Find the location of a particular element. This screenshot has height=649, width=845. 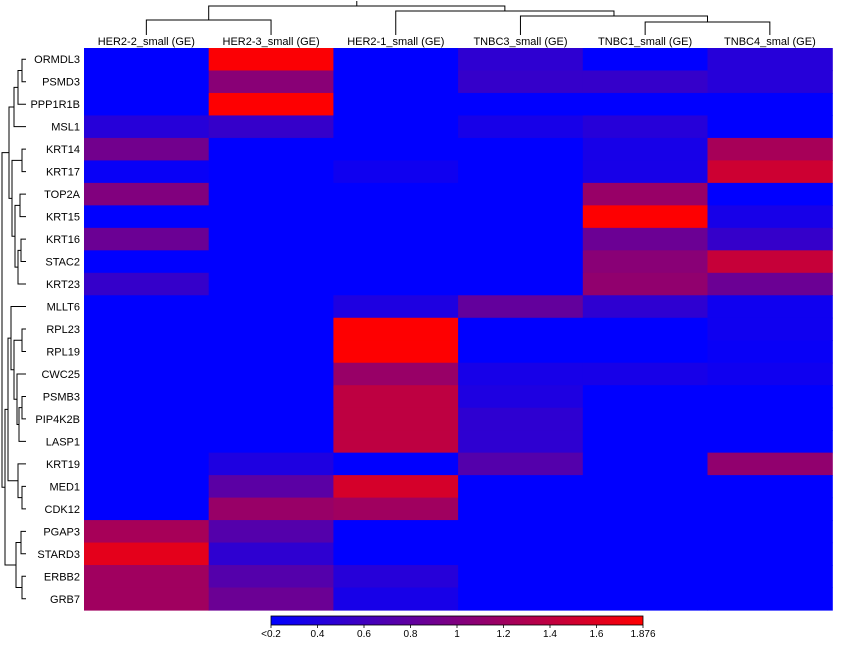

row-label: CDK12 is located at coordinates (62, 510).